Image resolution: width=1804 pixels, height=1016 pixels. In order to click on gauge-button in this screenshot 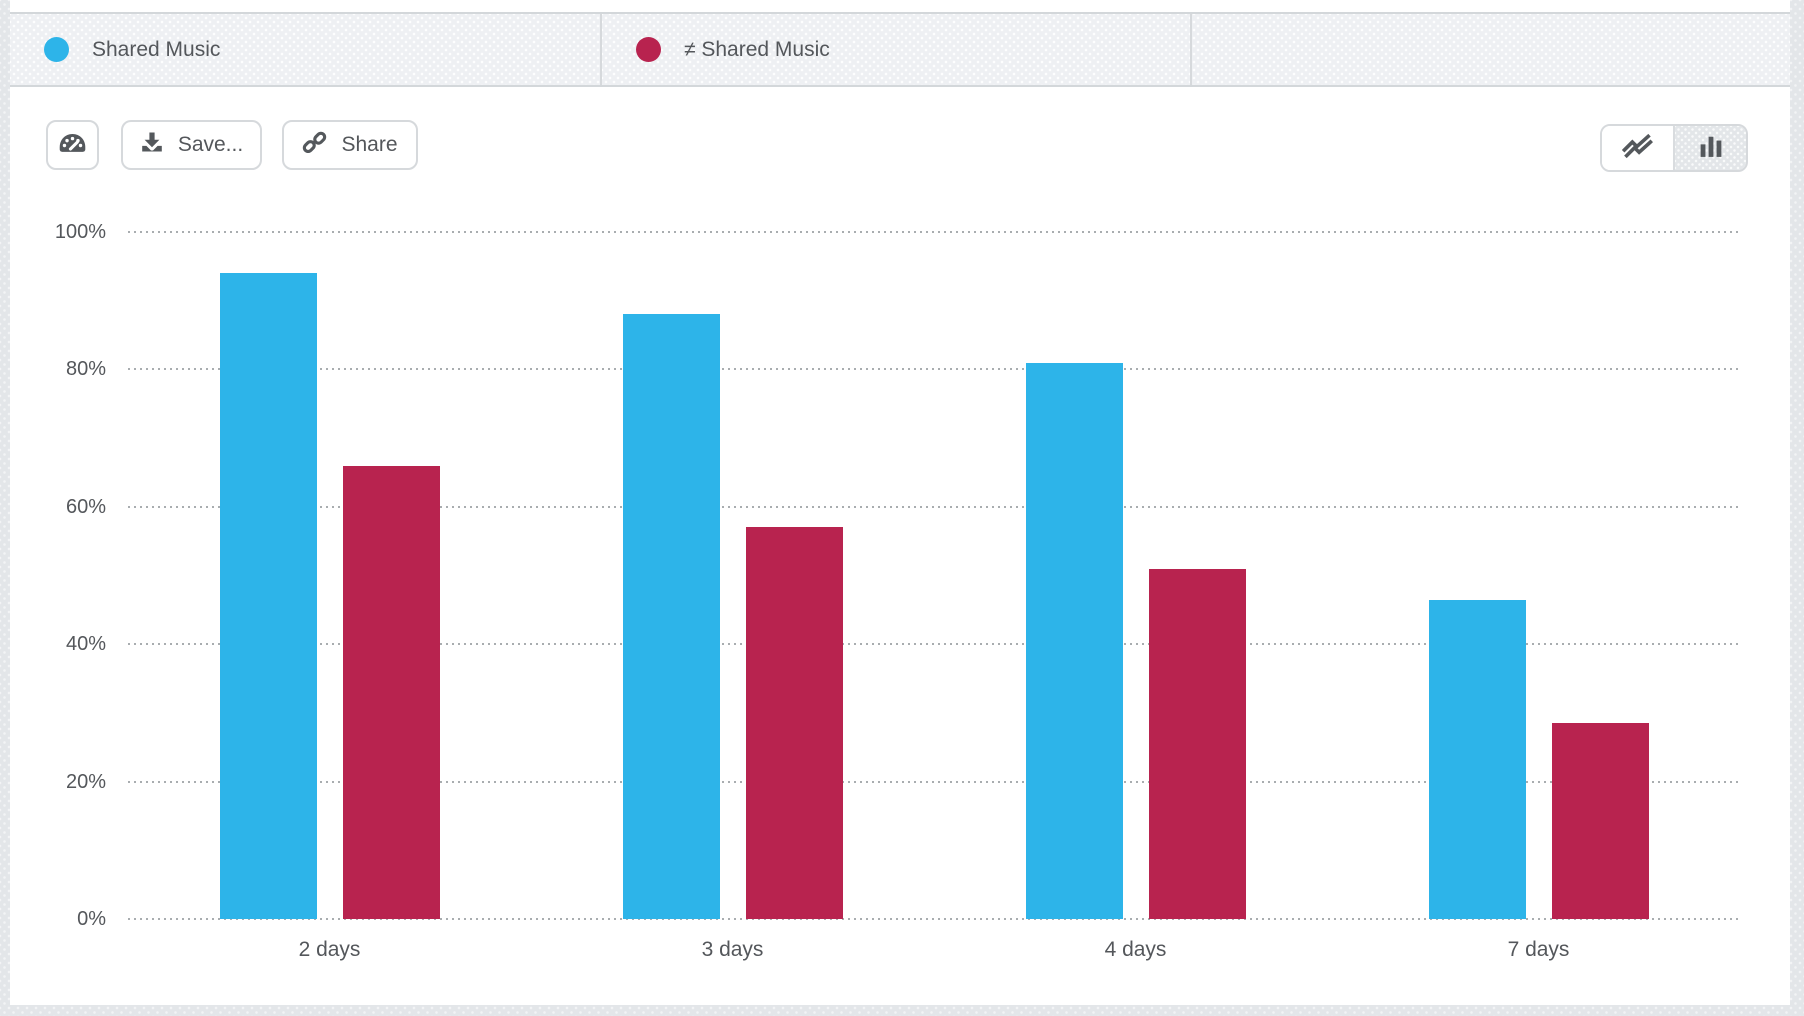, I will do `click(72, 145)`.